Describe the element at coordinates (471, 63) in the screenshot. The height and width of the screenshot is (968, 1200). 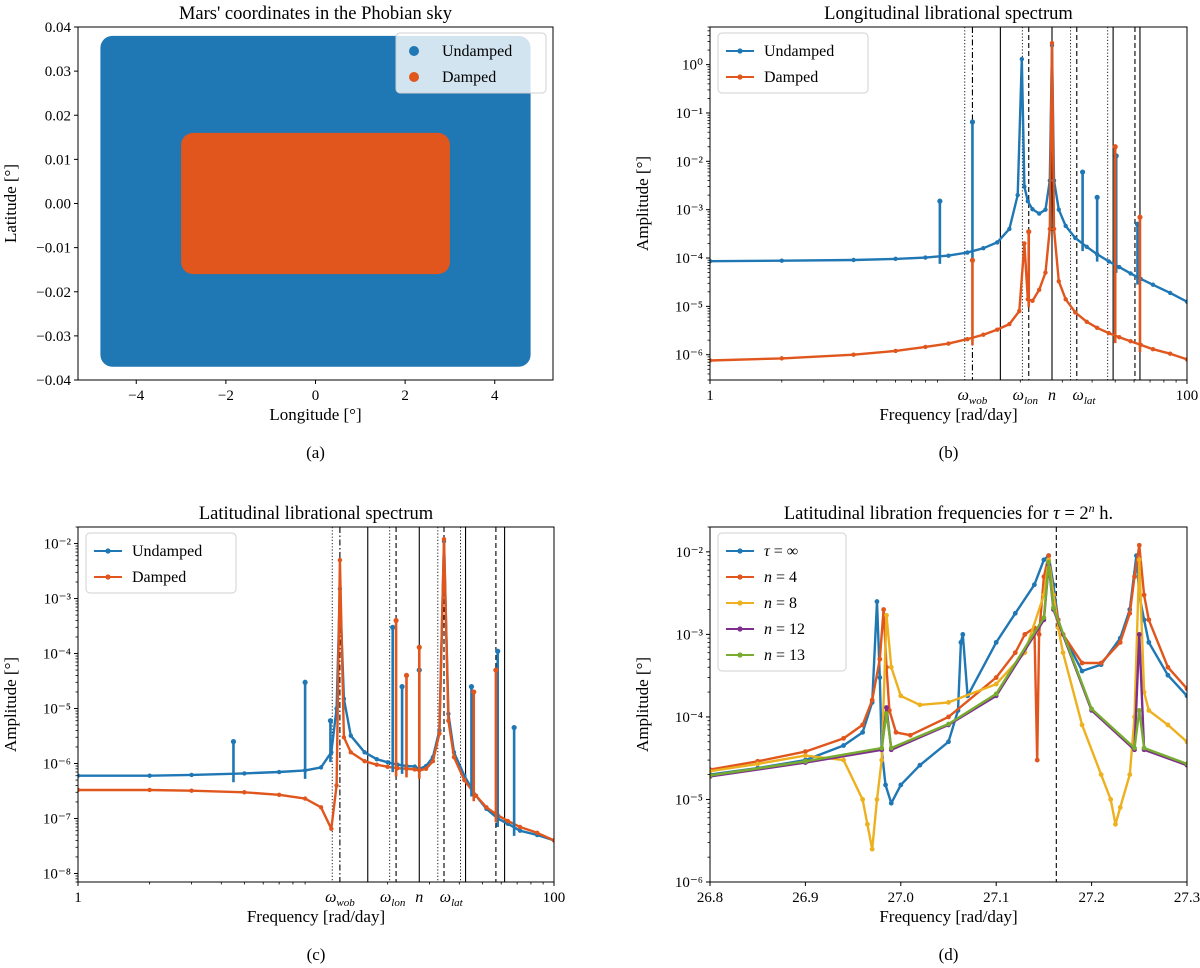
I see `legend-box-a` at that location.